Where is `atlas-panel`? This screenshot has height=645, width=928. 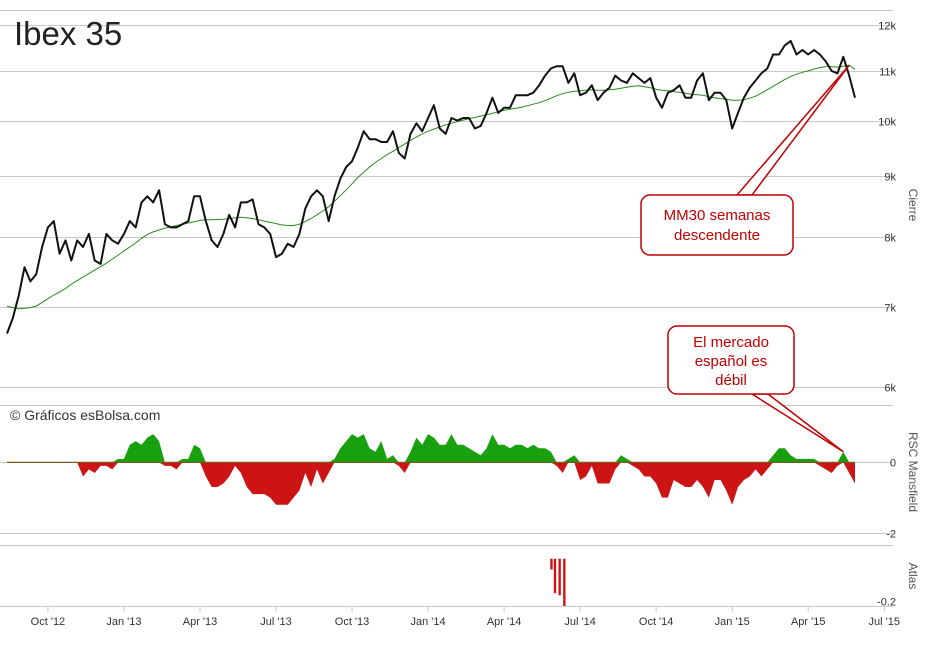 atlas-panel is located at coordinates (558, 582).